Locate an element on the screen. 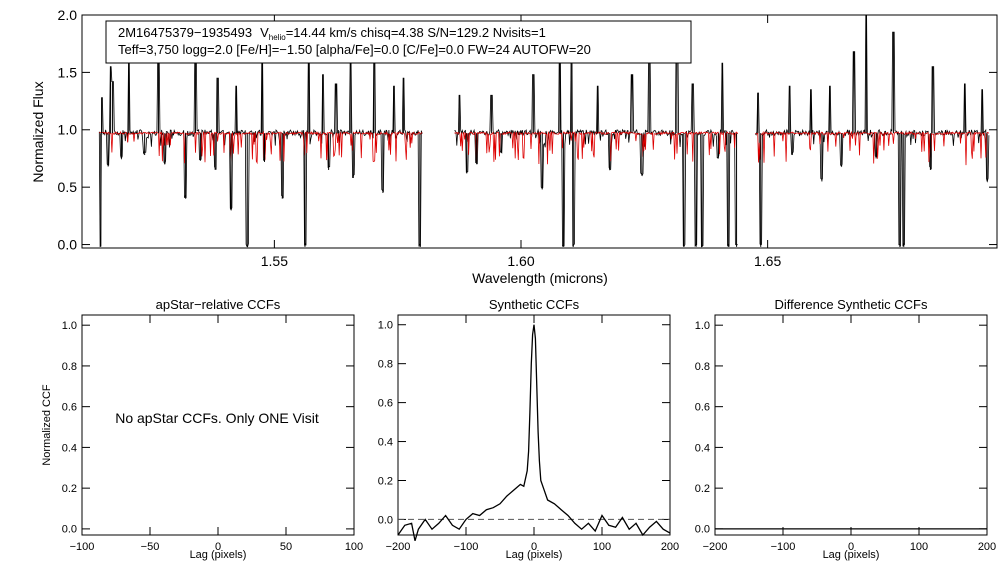 The height and width of the screenshot is (576, 1008). apstar-ytick-label: 0.4 is located at coordinates (69, 448).